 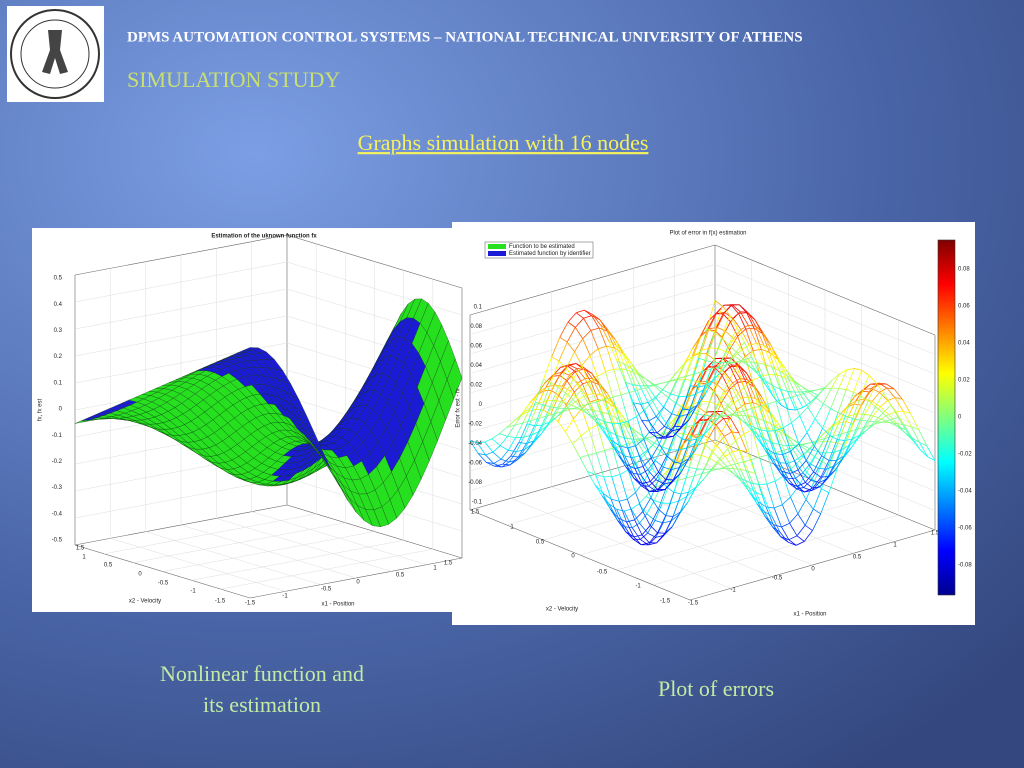 I want to click on axis-label: x1 - Position, so click(x=809, y=615).